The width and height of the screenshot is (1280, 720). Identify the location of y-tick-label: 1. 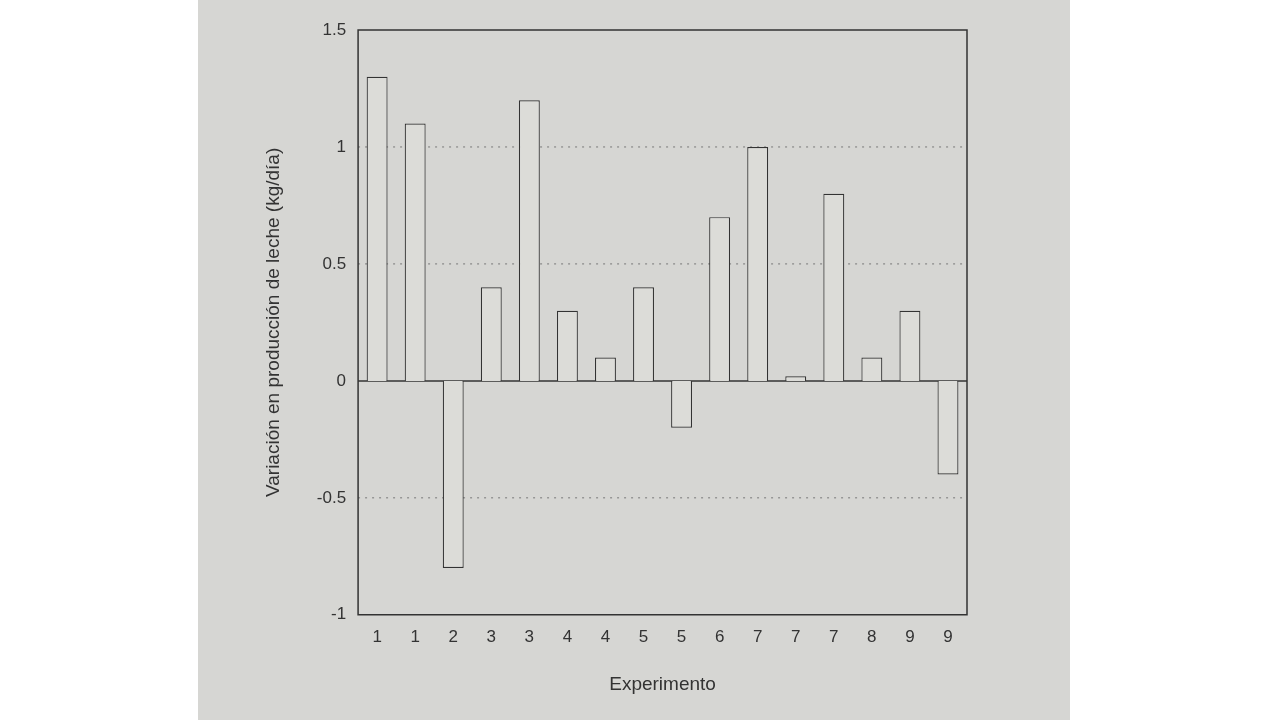
(341, 146).